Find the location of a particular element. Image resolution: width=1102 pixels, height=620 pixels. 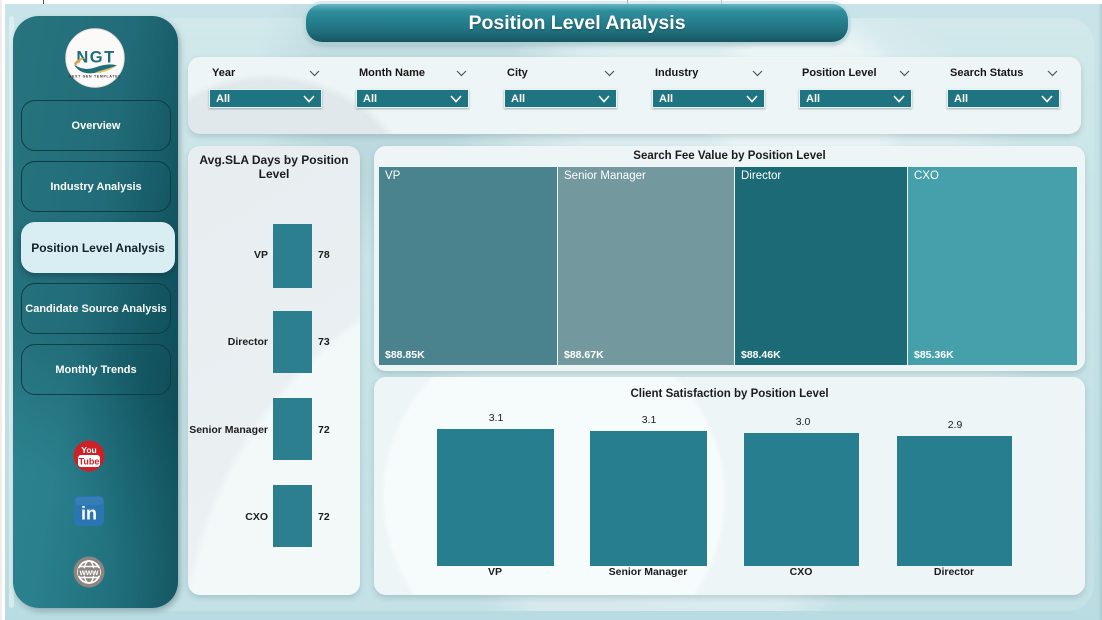

svg-text: in is located at coordinates (89, 514).